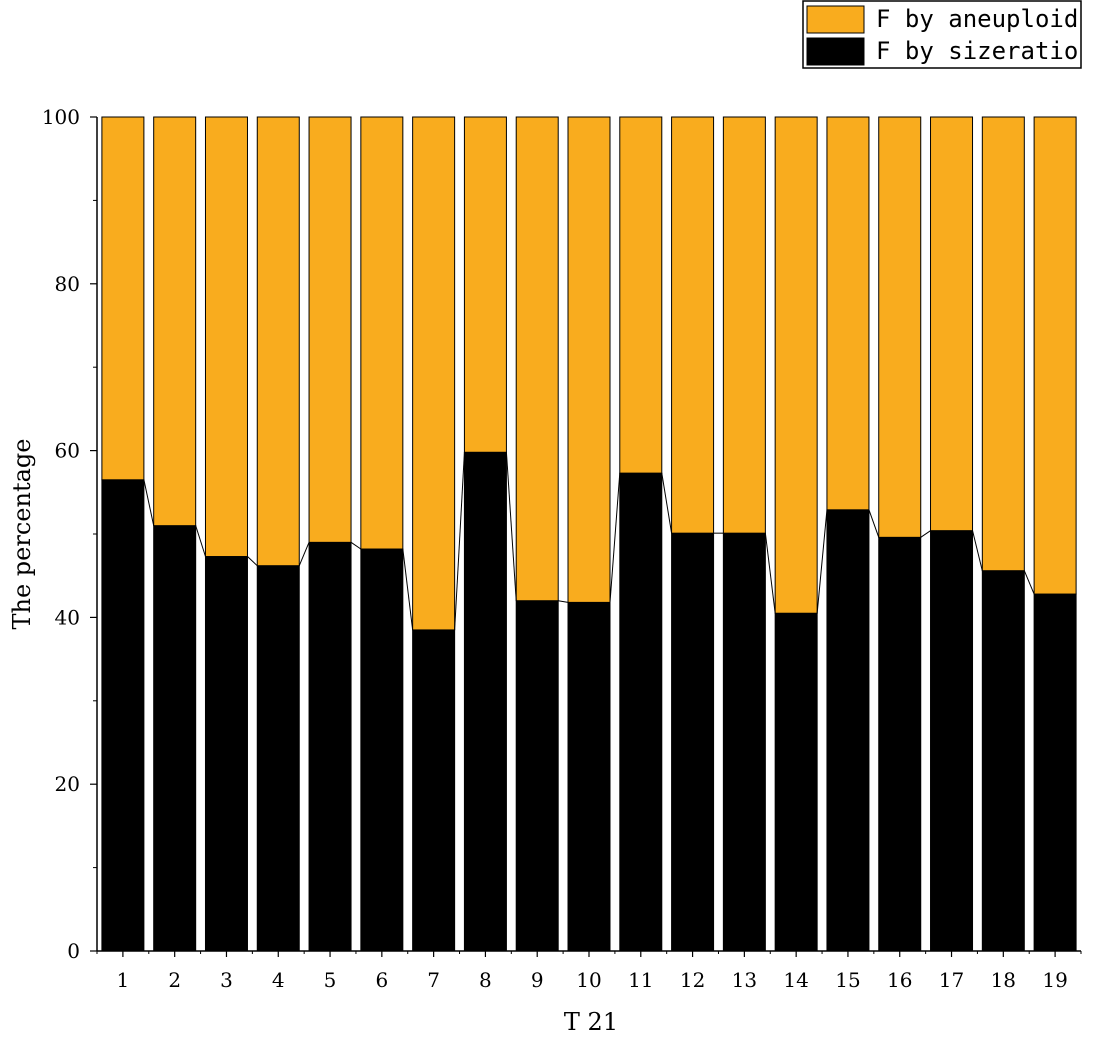 Image resolution: width=1096 pixels, height=1043 pixels. I want to click on y-tick-label-80: 80, so click(67, 284).